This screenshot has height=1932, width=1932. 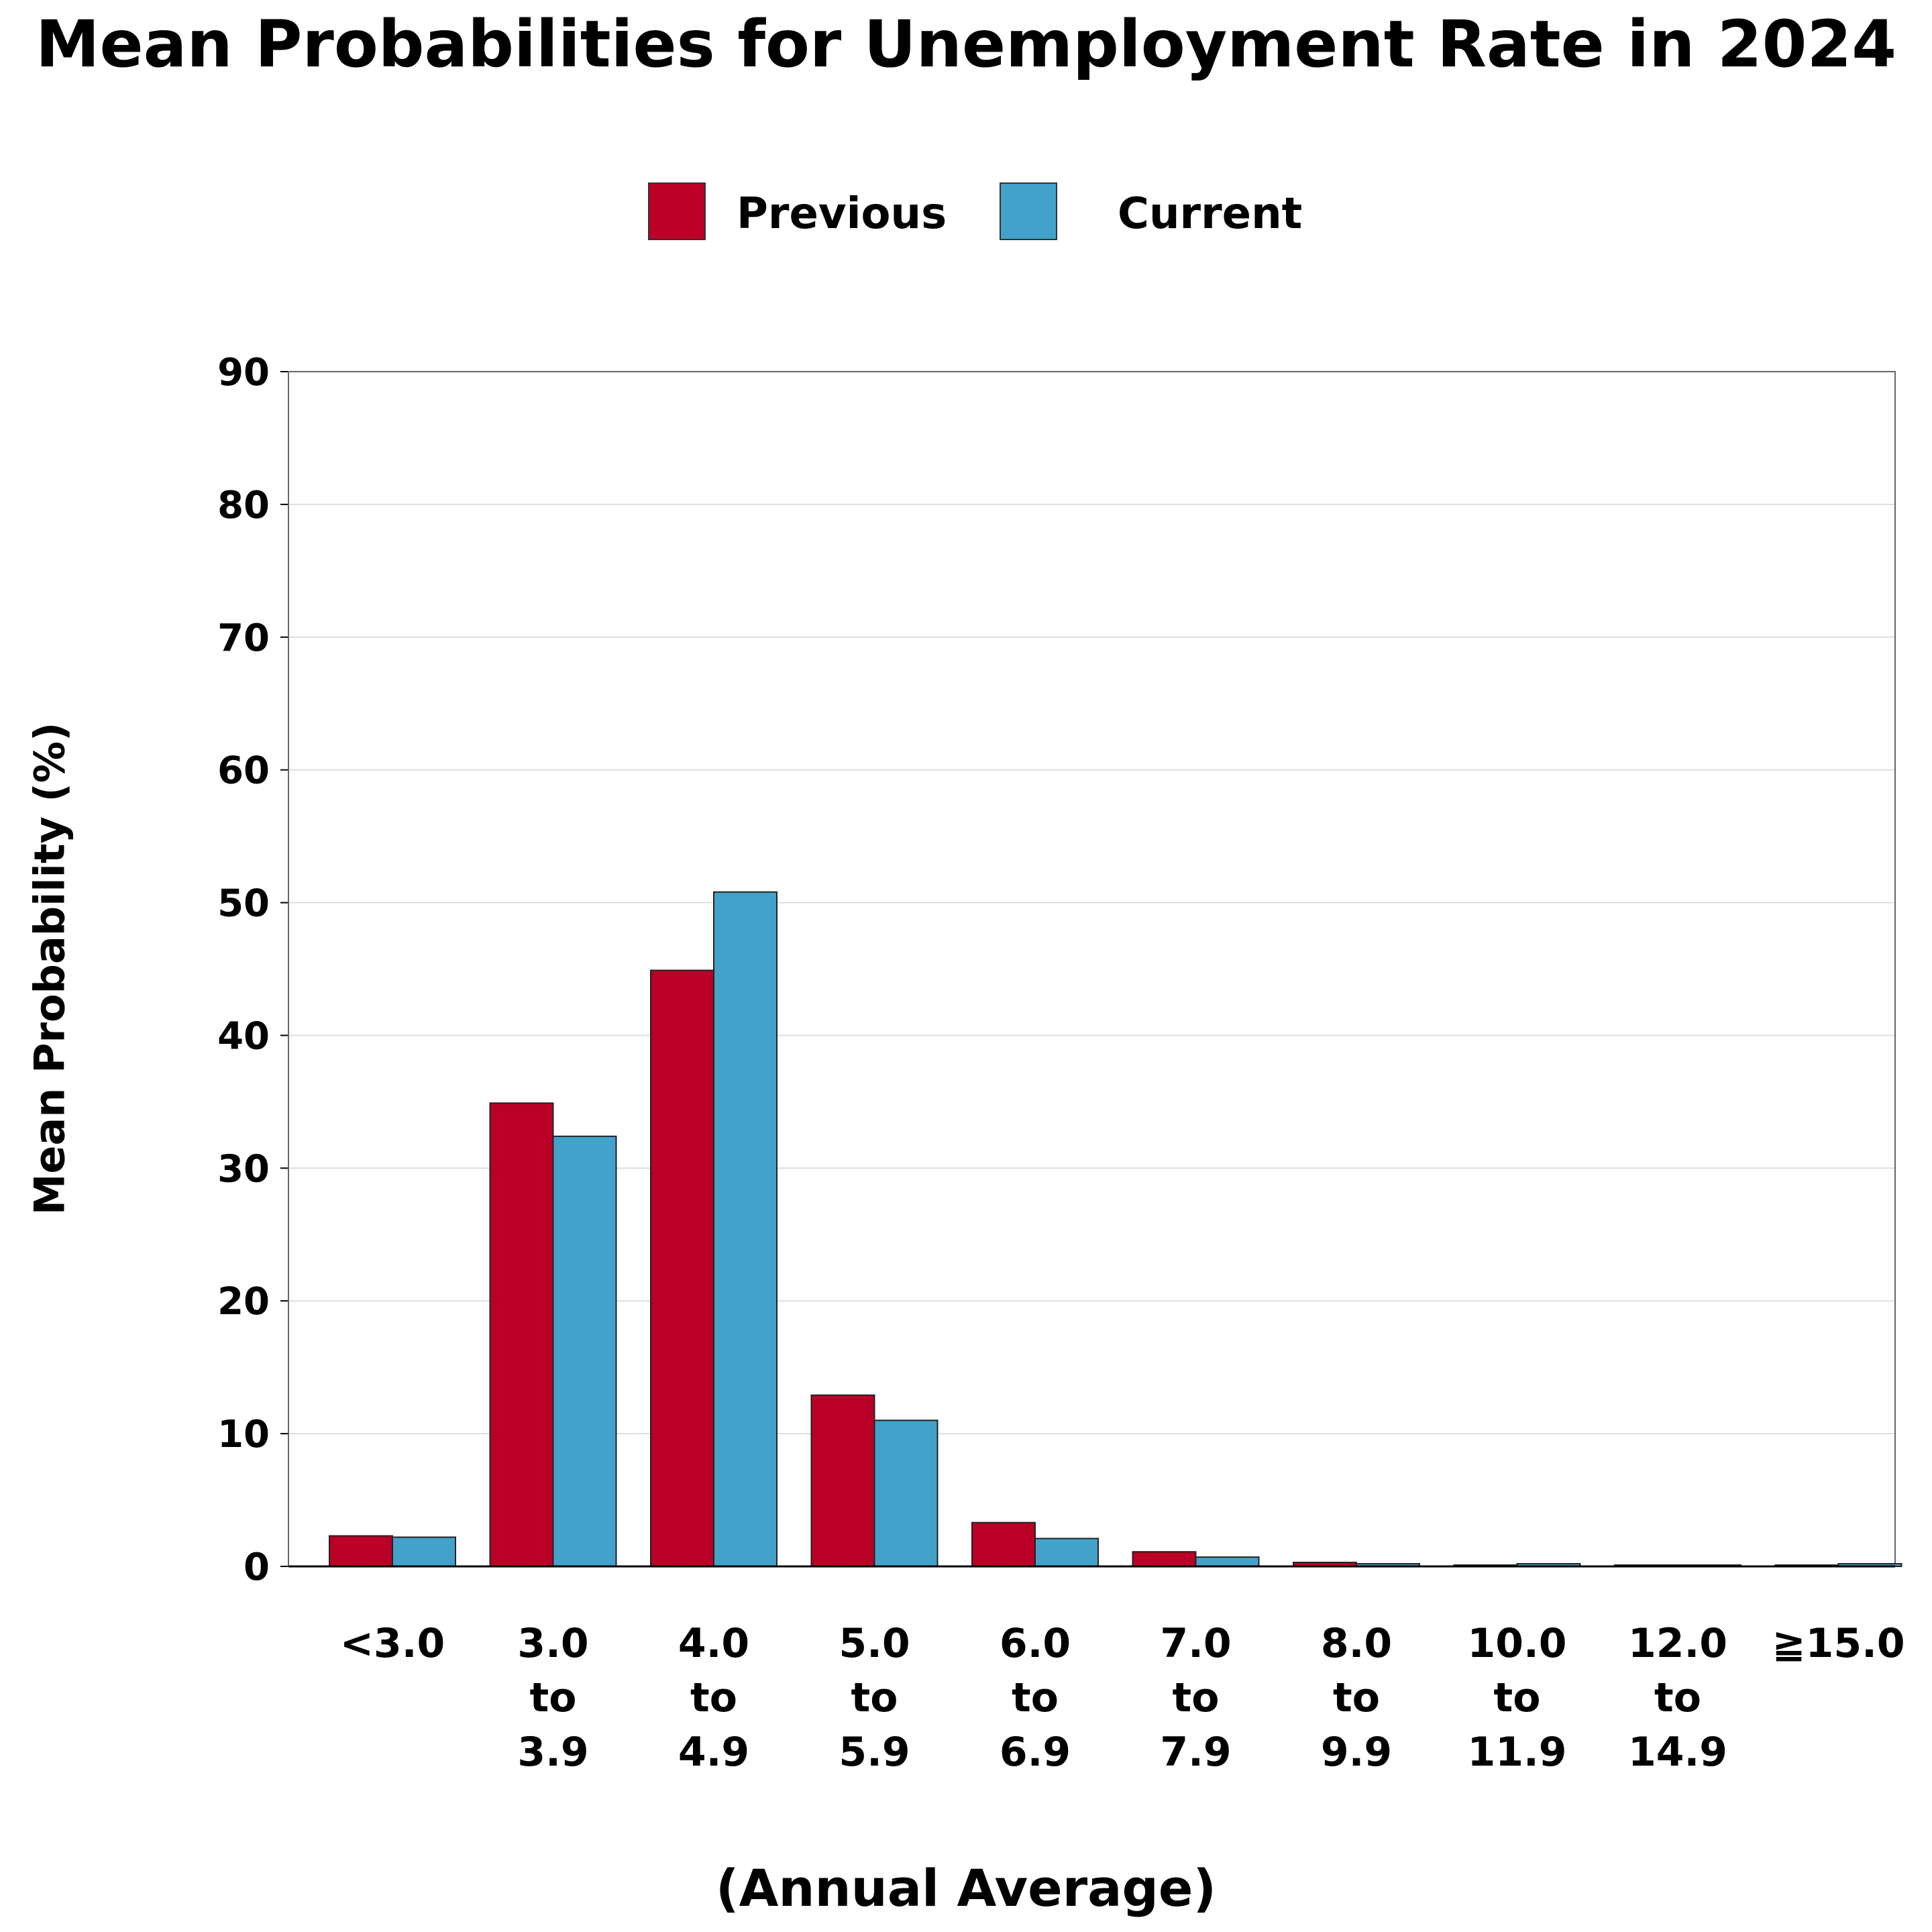 I want to click on y-tick-label: 20, so click(x=243, y=1302).